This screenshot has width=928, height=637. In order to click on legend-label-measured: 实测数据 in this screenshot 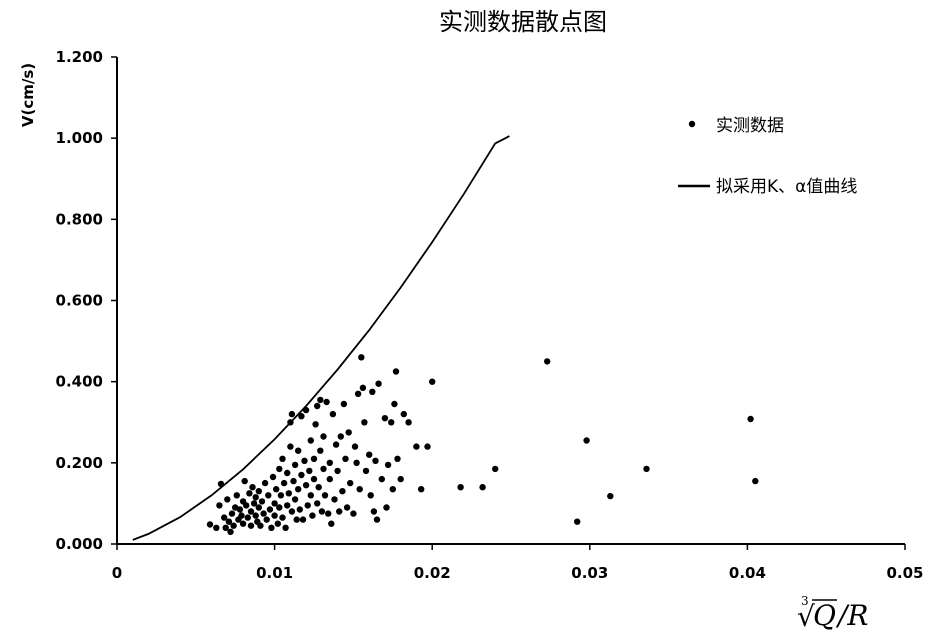, I will do `click(750, 126)`.